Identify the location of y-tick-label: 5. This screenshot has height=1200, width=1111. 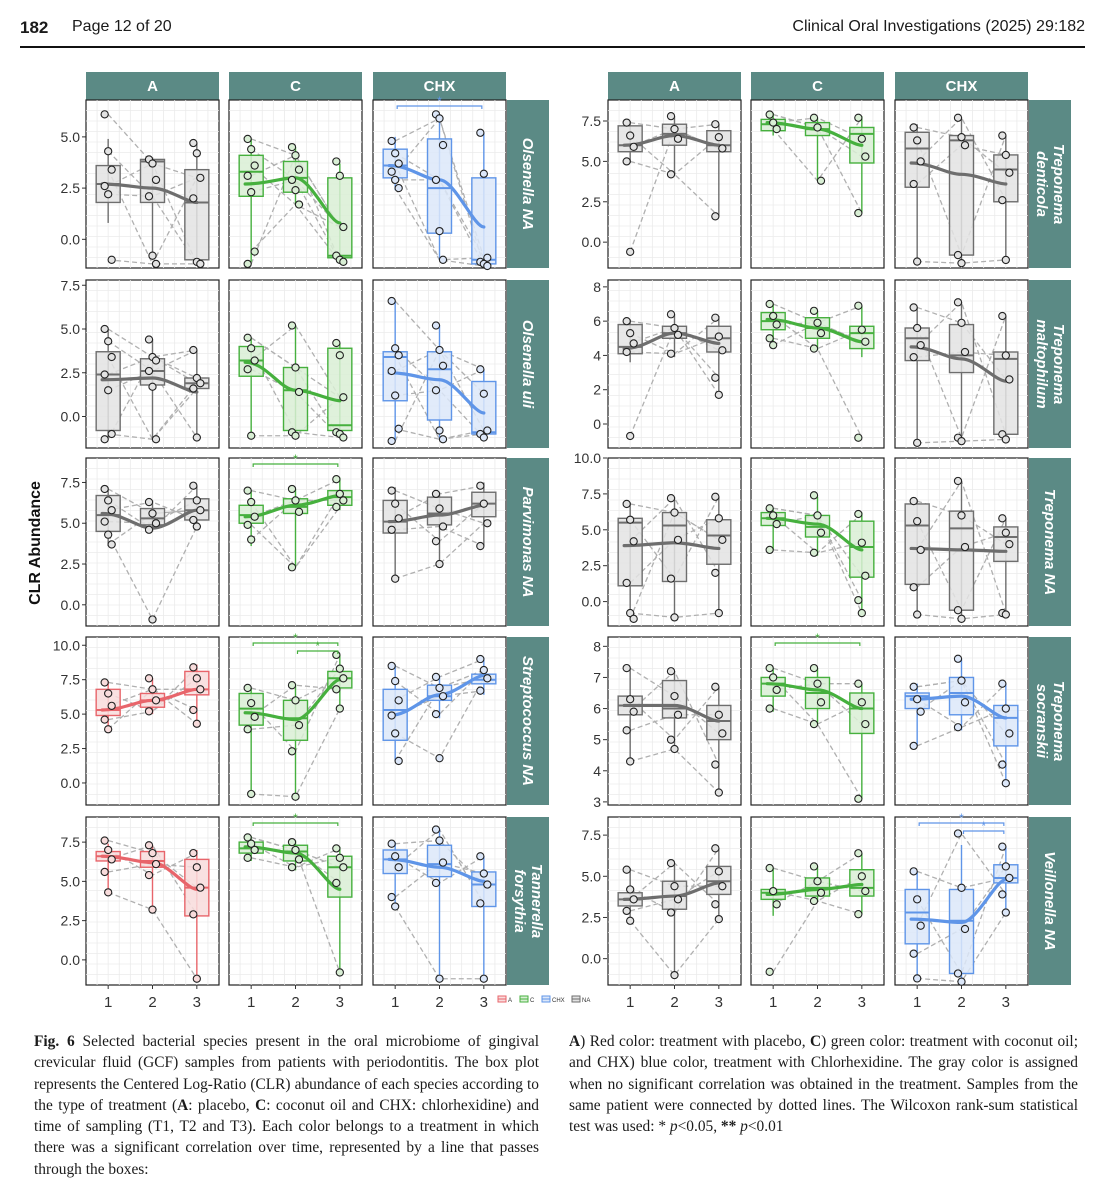
(597, 740).